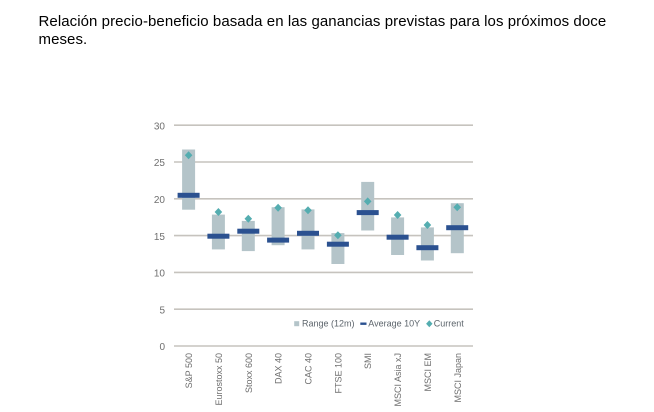 The image size is (654, 412). Describe the element at coordinates (398, 380) in the screenshot. I see `svg-text: MSCI Asia xJ` at that location.